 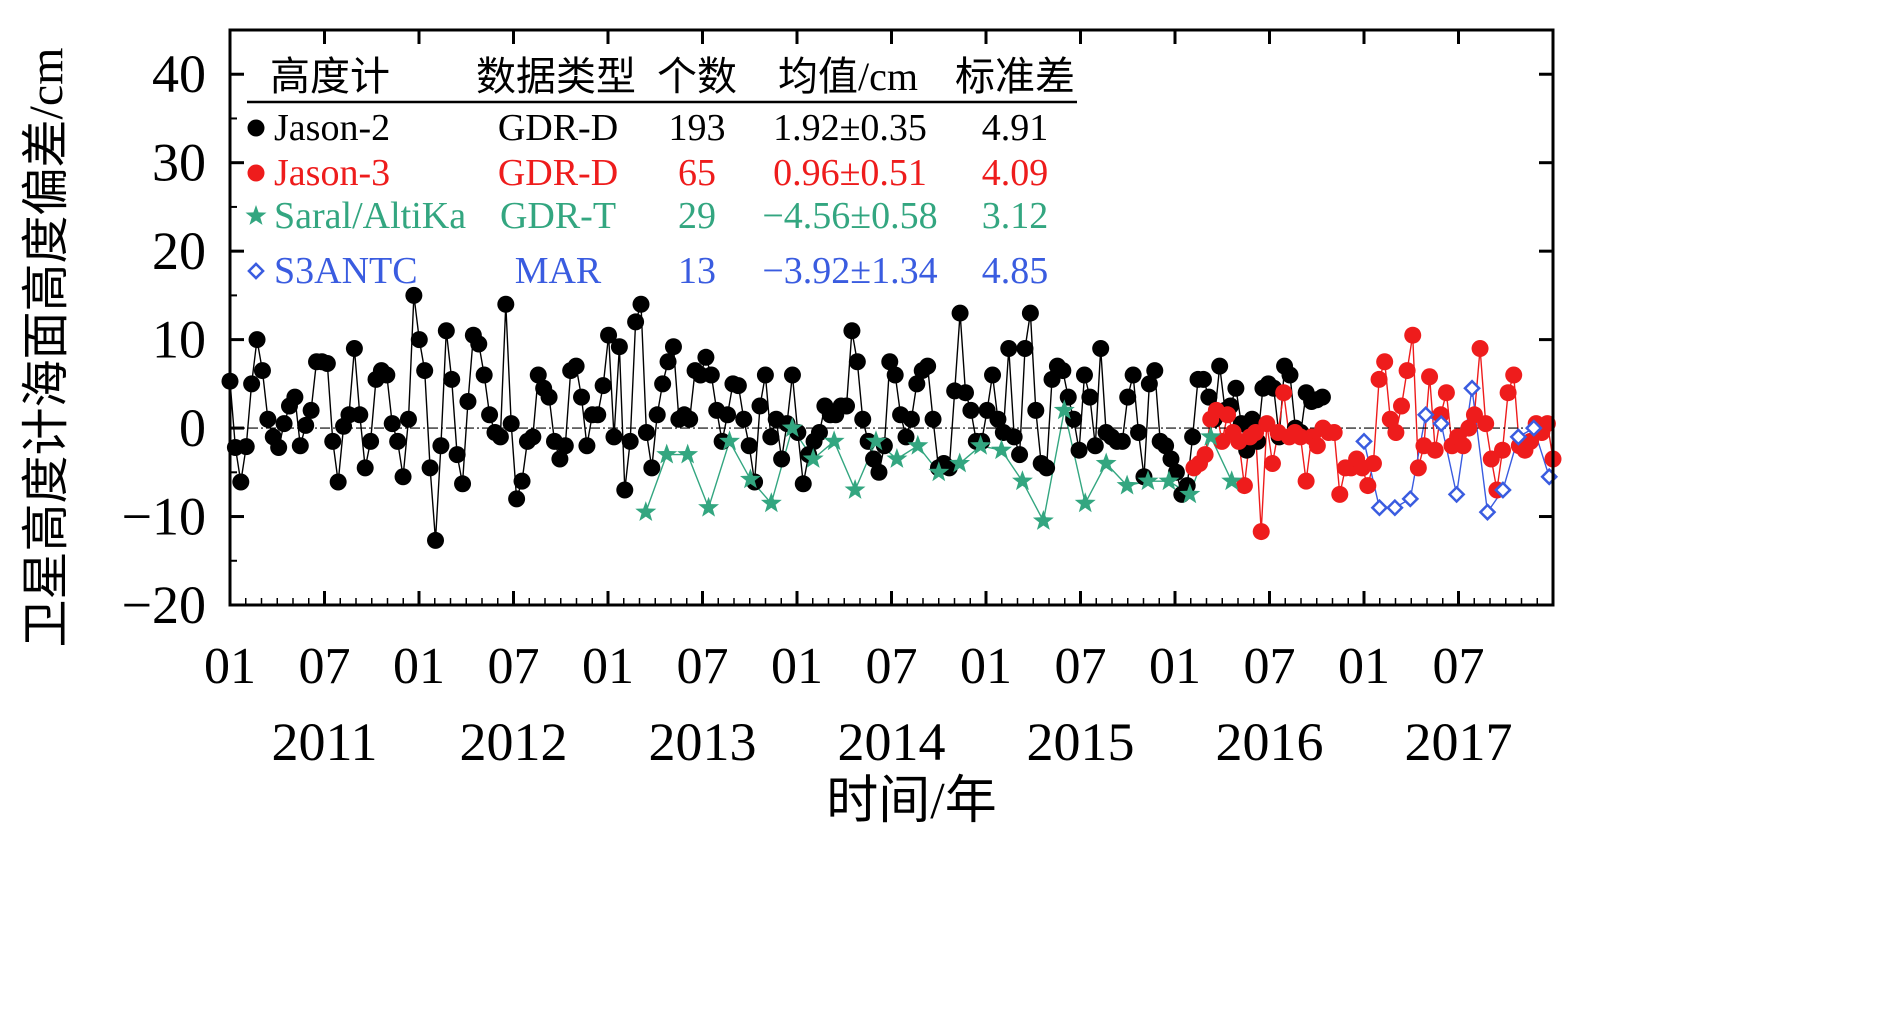 What do you see at coordinates (1015, 173) in the screenshot?
I see `legend-std: 4.09` at bounding box center [1015, 173].